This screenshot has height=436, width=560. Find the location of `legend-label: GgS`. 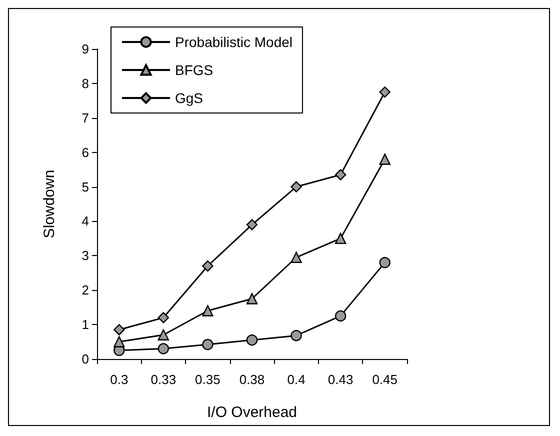

legend-label: GgS is located at coordinates (189, 98).